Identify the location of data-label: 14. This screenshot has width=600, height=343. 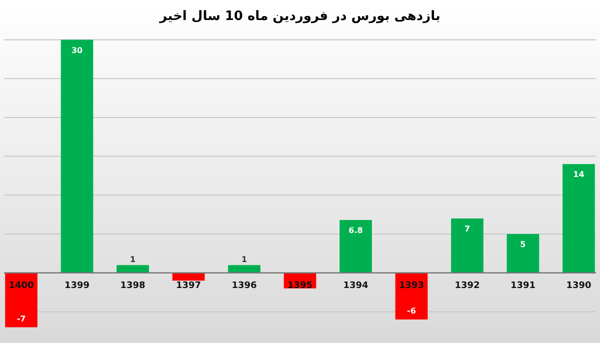
(579, 175).